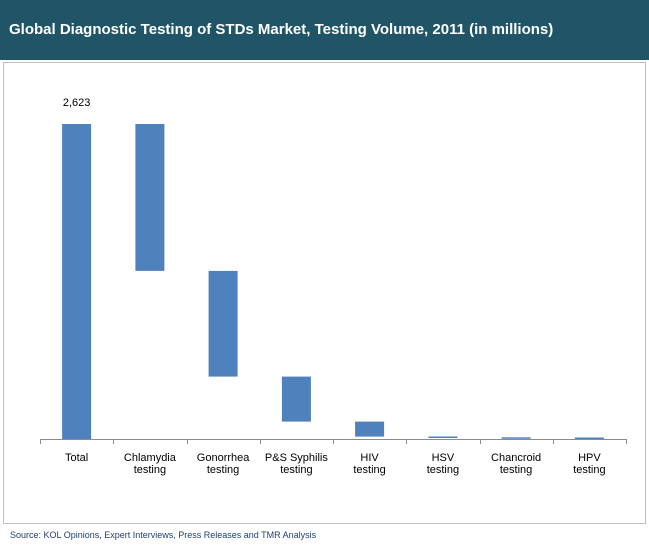 The image size is (649, 546). I want to click on x-tick-label: Chancroid testing, so click(516, 464).